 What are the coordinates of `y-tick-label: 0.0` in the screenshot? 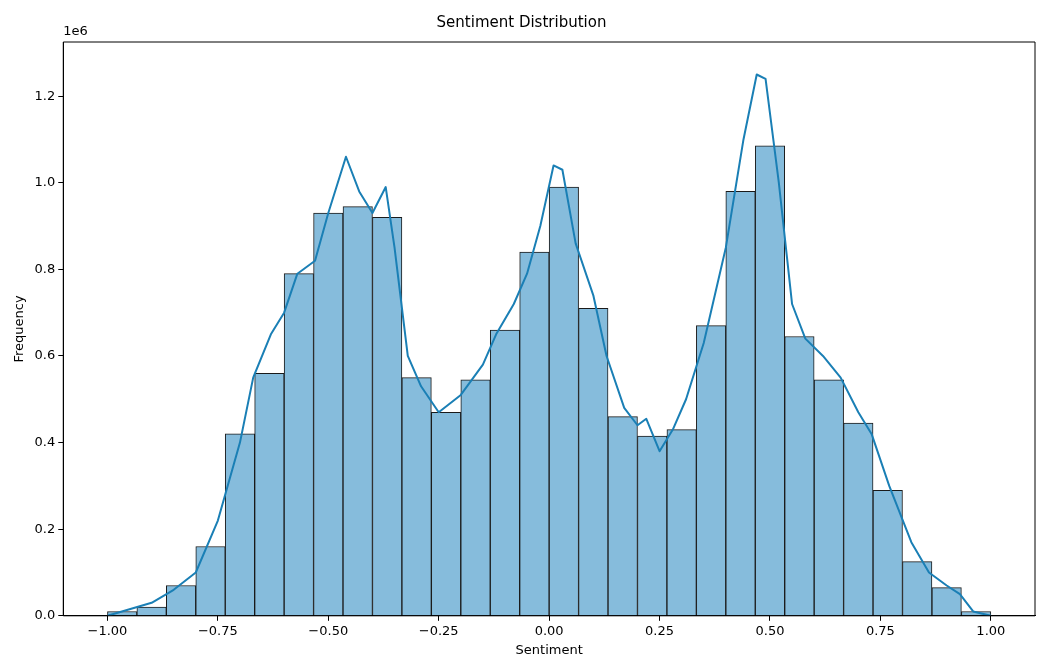 It's located at (45, 615).